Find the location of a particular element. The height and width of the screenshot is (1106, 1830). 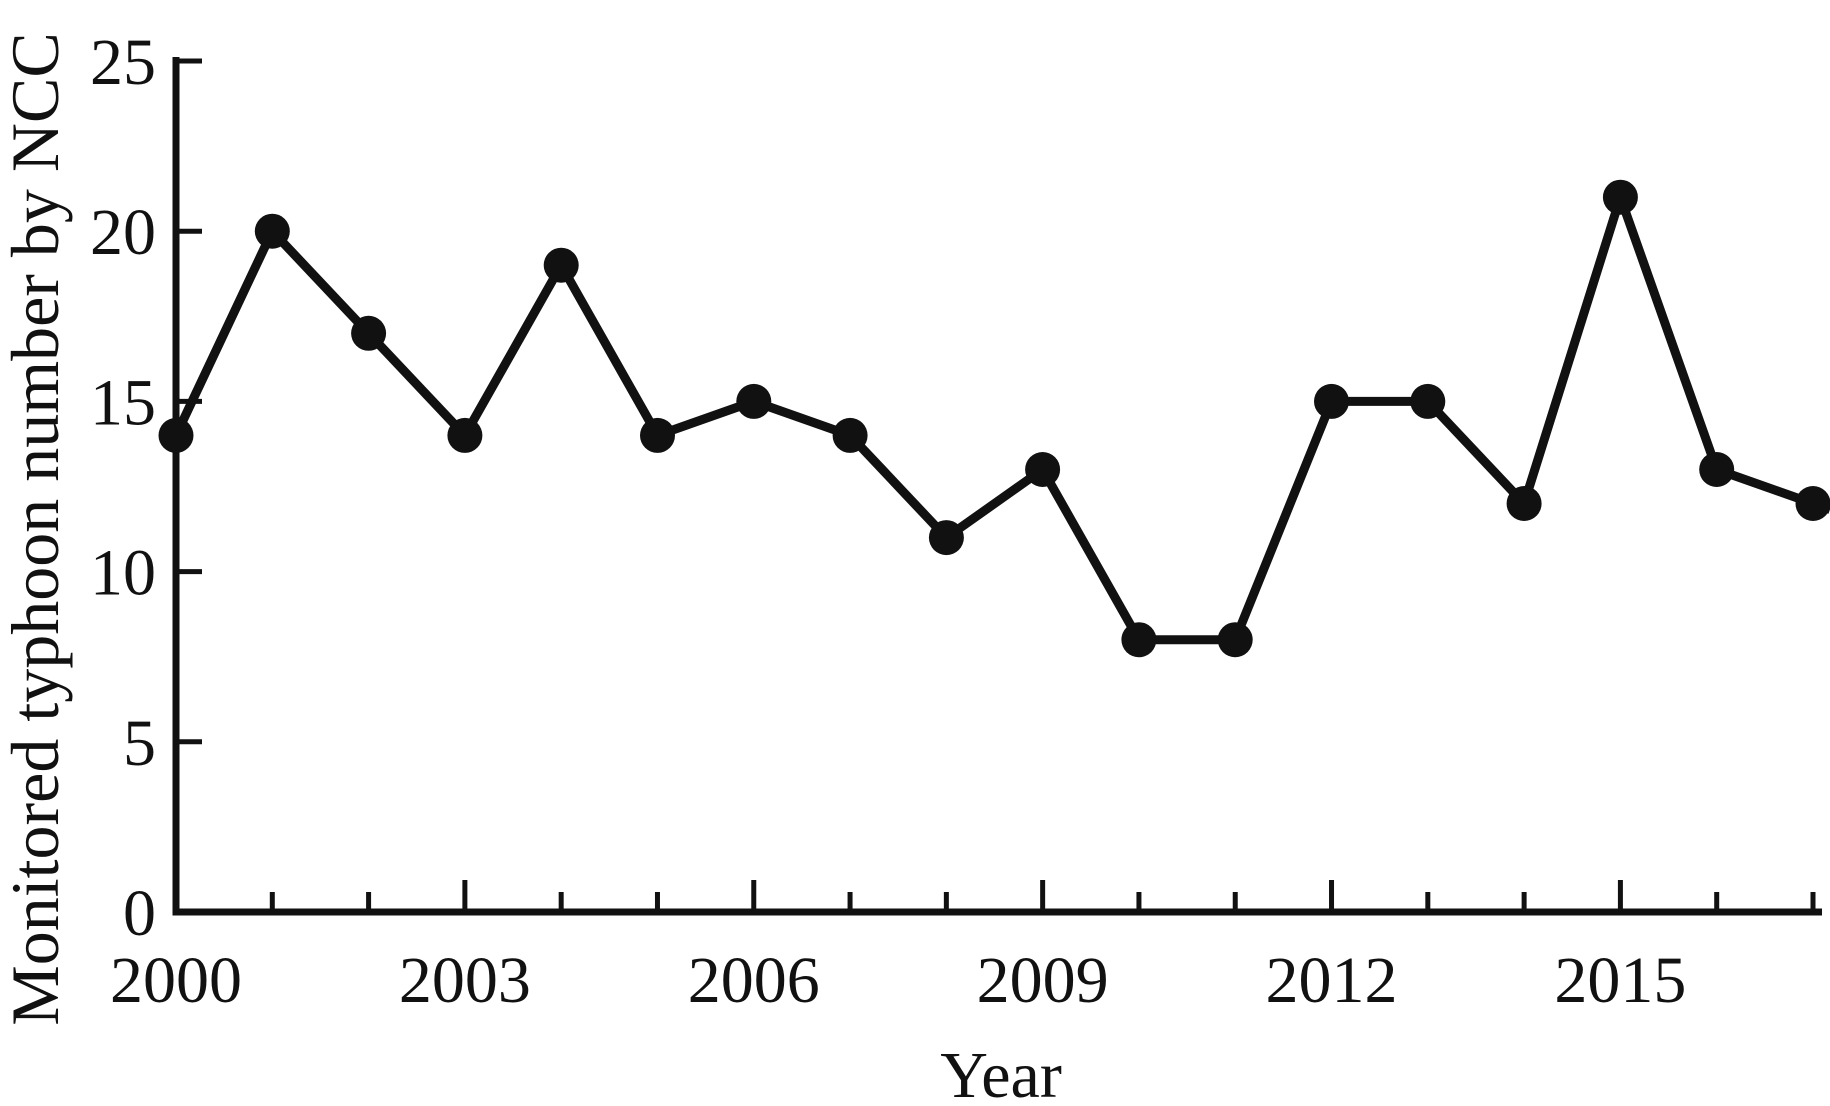

data-point-2000 is located at coordinates (176, 435).